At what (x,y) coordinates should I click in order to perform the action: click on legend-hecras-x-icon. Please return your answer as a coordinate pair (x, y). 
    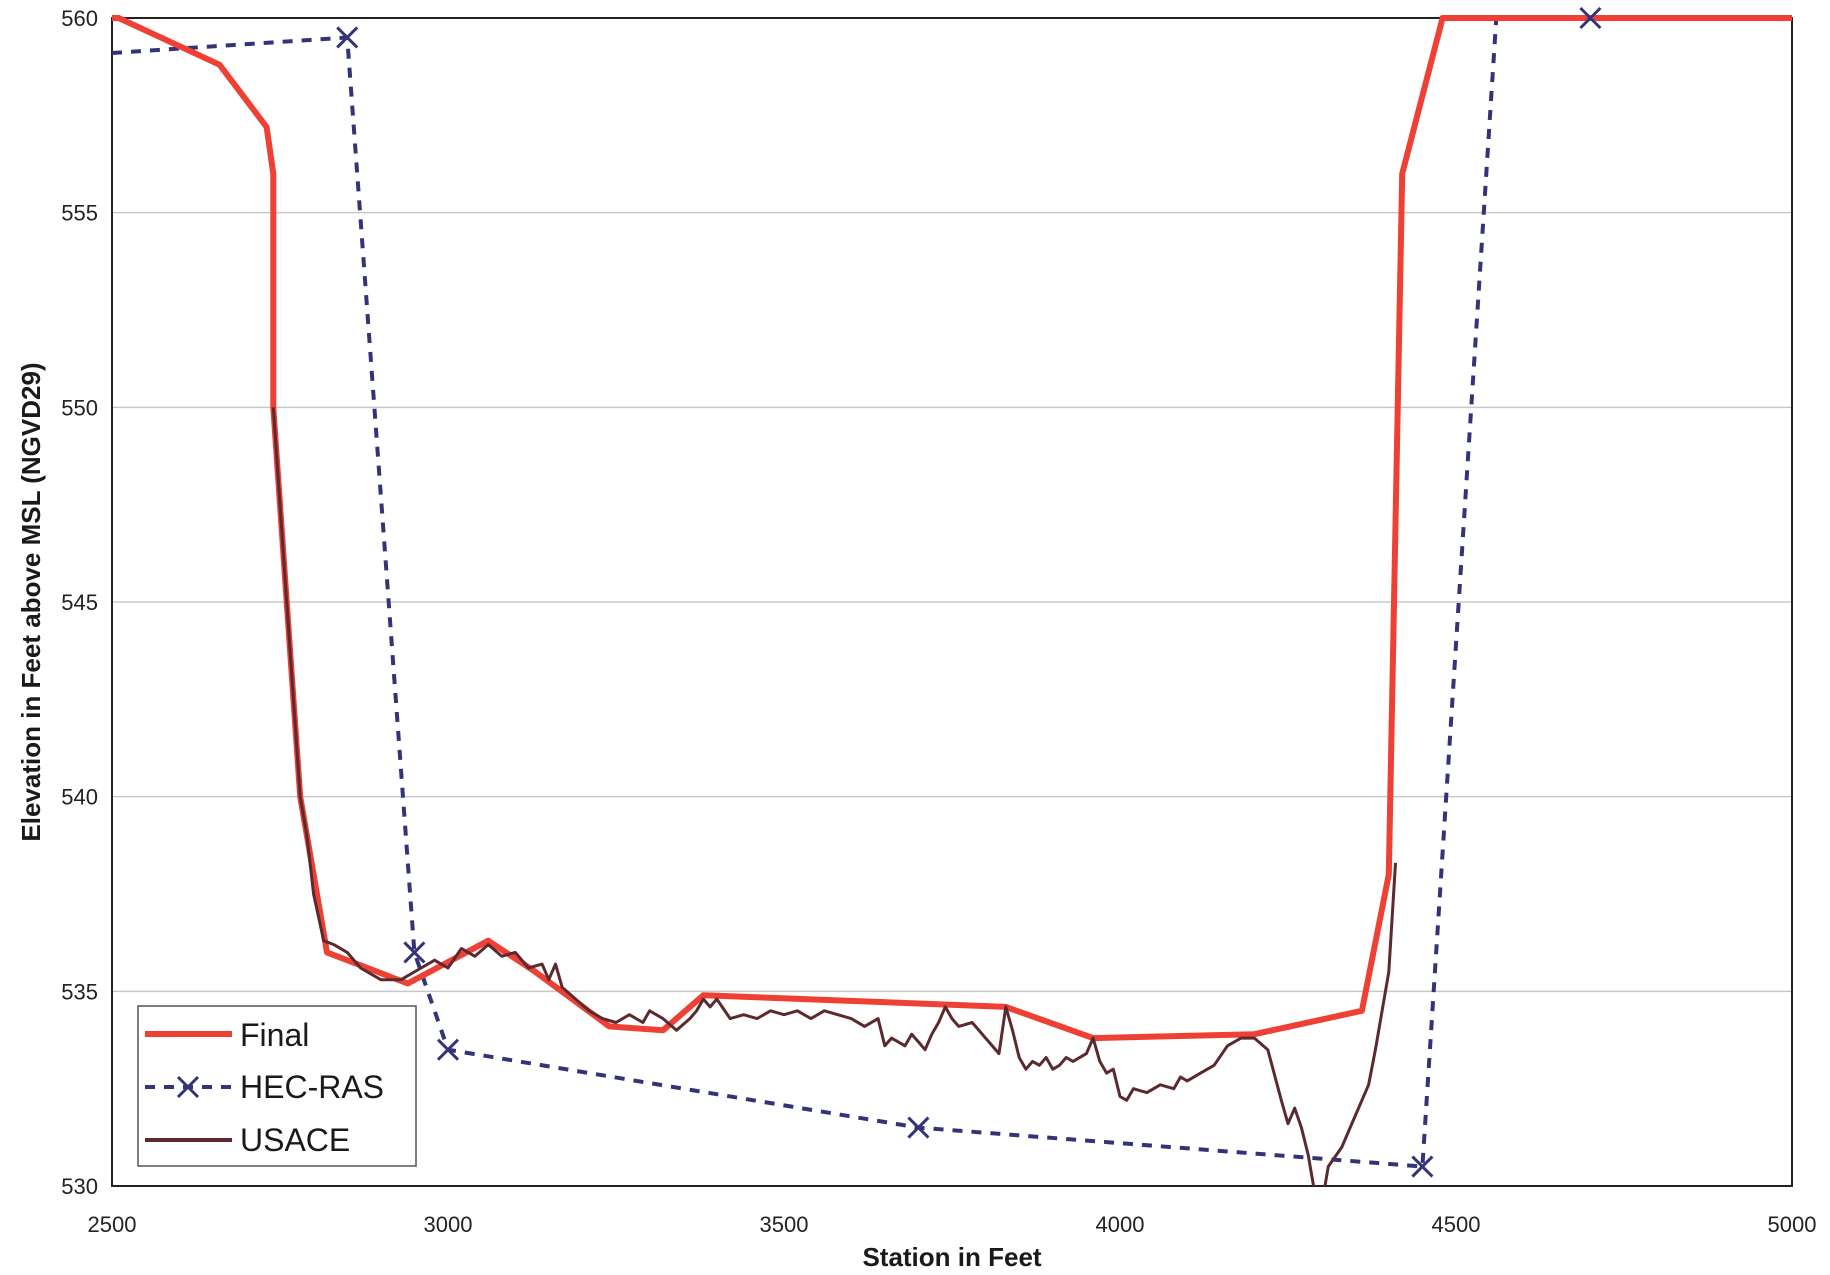
    Looking at the image, I should click on (188, 1087).